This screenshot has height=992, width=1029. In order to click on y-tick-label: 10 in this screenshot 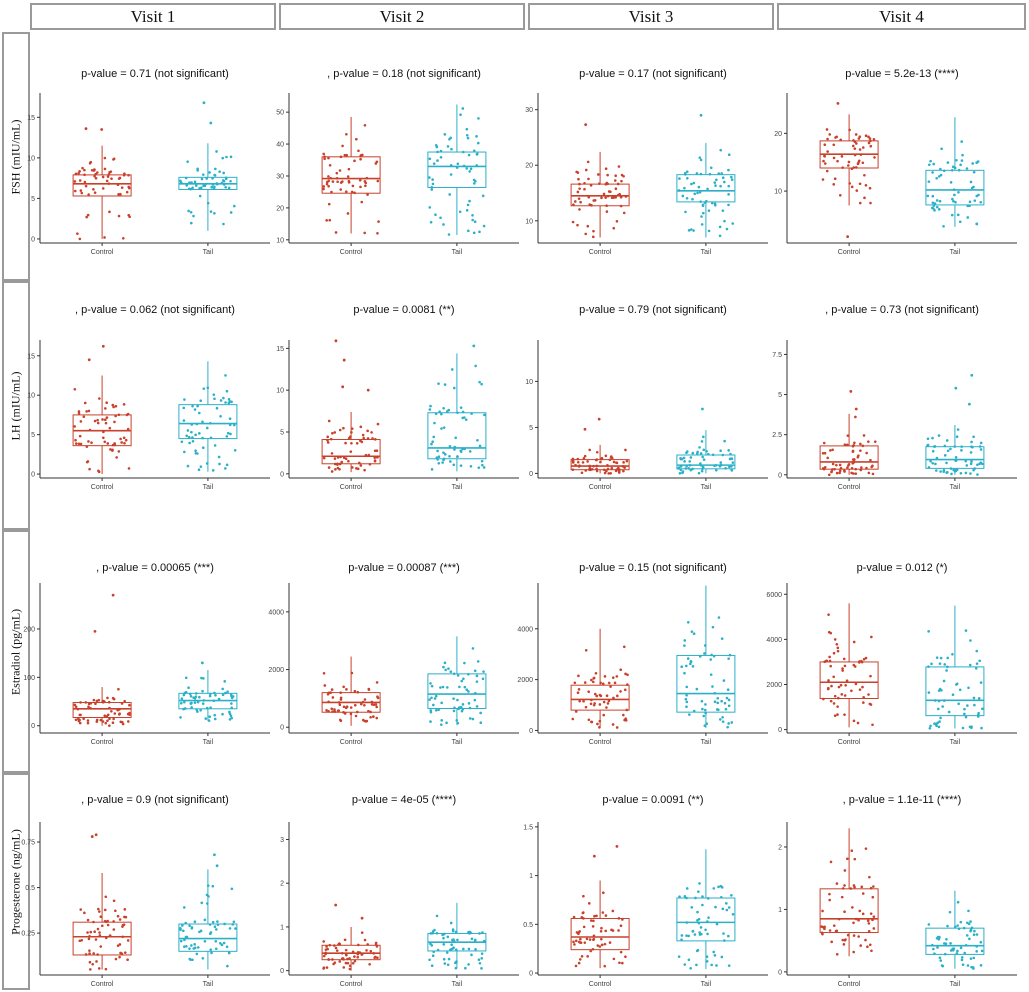, I will do `click(31, 158)`.